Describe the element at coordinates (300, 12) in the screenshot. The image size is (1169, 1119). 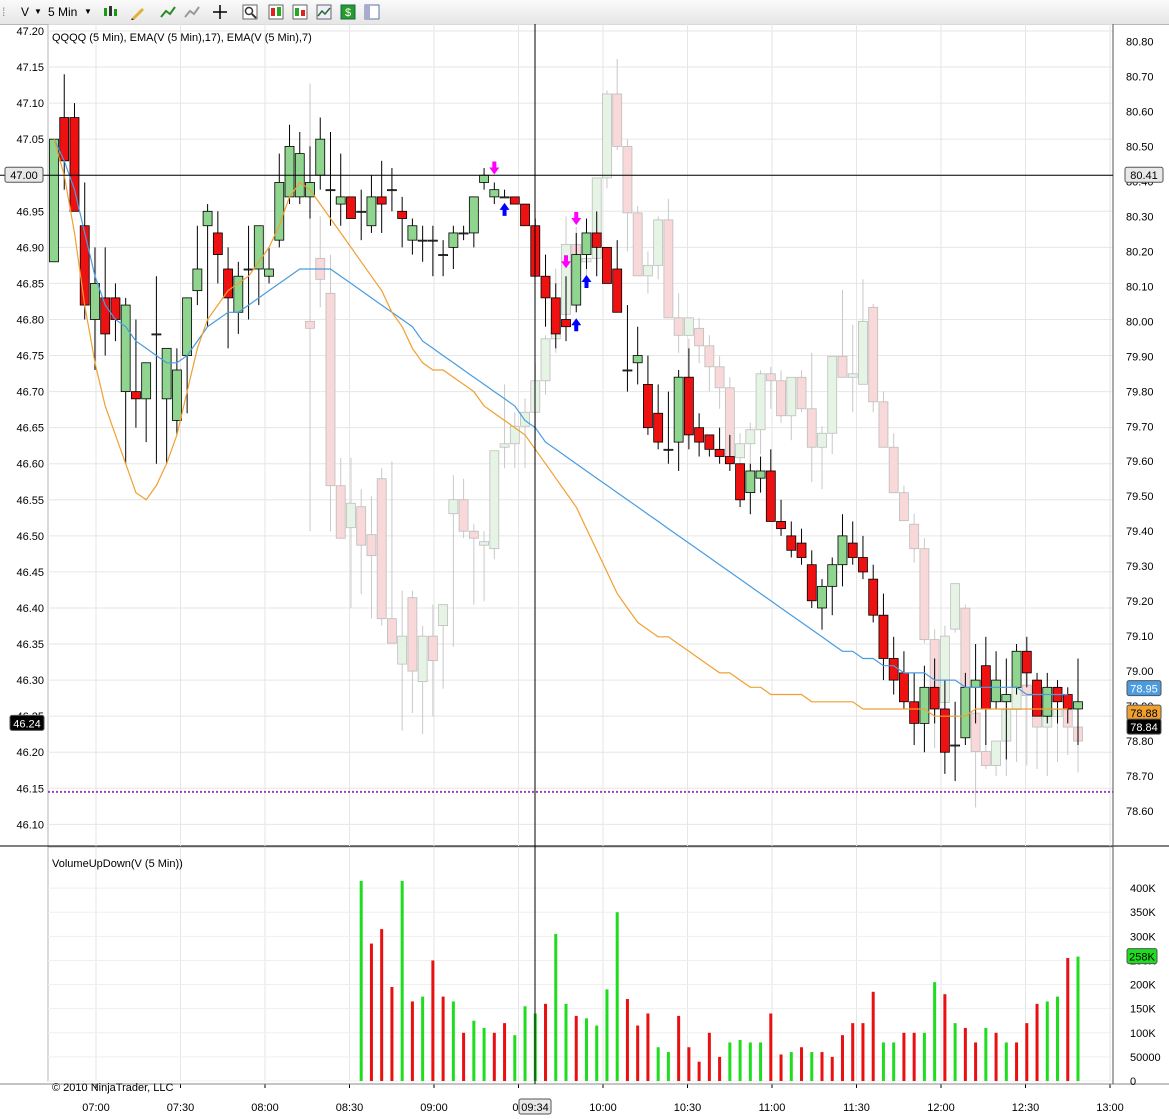
I see `chart-properties-icon` at that location.